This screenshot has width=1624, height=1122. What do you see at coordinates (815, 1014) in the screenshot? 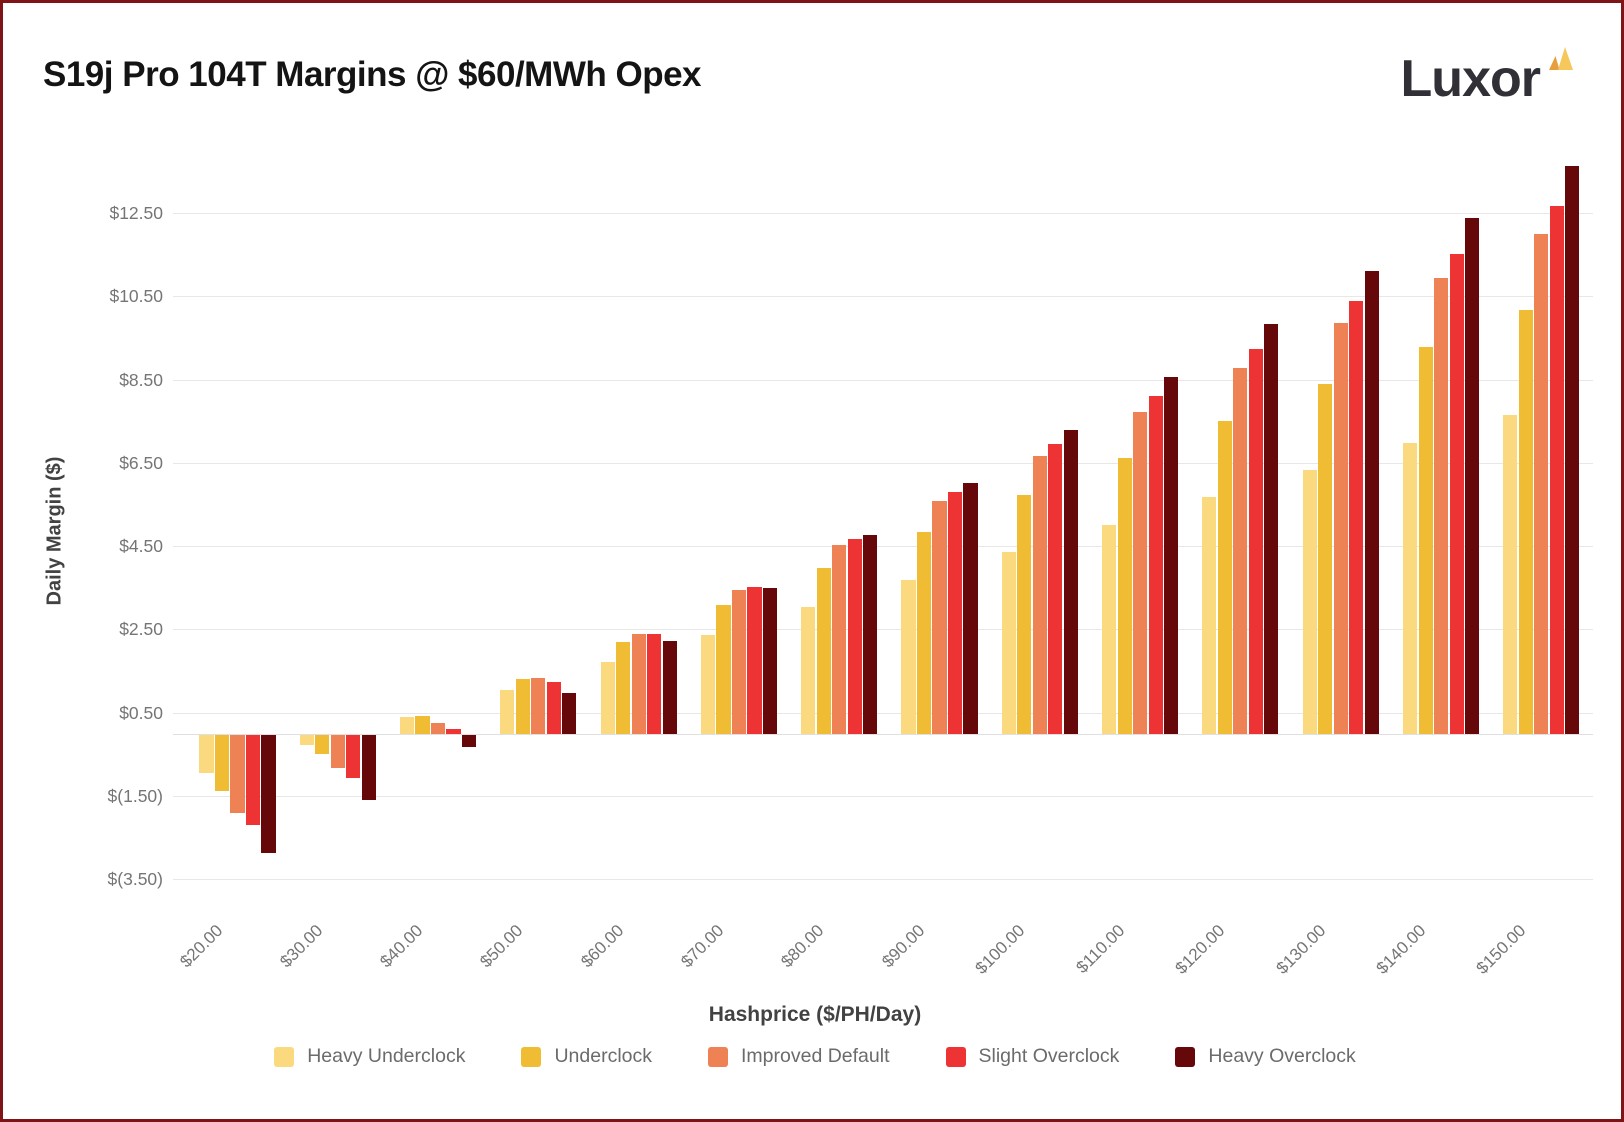
I see `x-axis-title: Hashprice ($/PH/Day)` at bounding box center [815, 1014].